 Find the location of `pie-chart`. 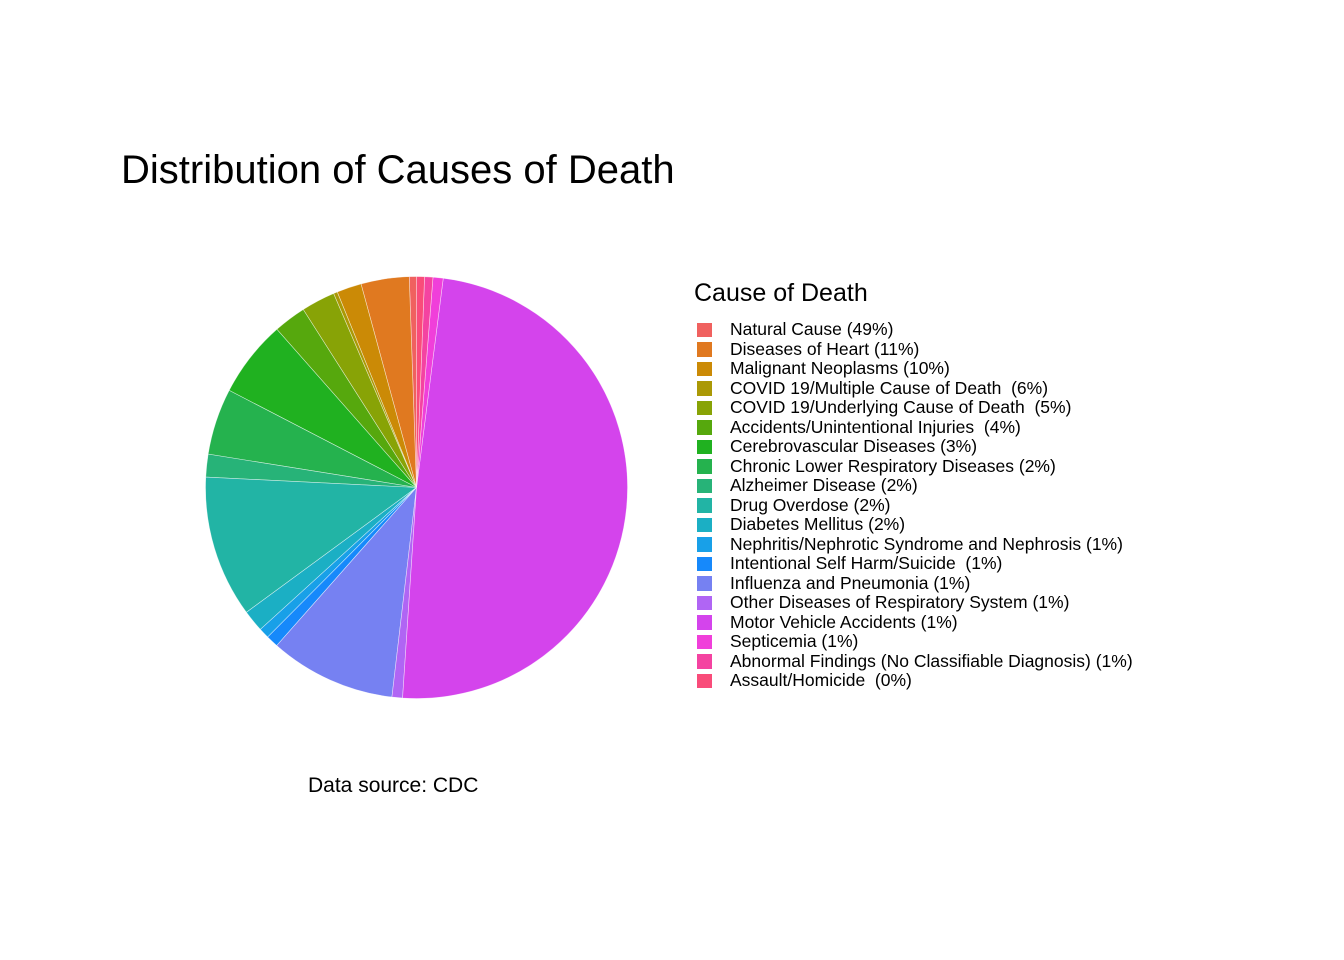

pie-chart is located at coordinates (416, 487).